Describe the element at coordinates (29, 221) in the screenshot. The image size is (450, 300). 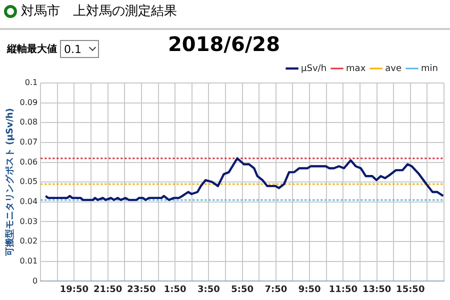
I see `y-tick-label: 0.03` at that location.